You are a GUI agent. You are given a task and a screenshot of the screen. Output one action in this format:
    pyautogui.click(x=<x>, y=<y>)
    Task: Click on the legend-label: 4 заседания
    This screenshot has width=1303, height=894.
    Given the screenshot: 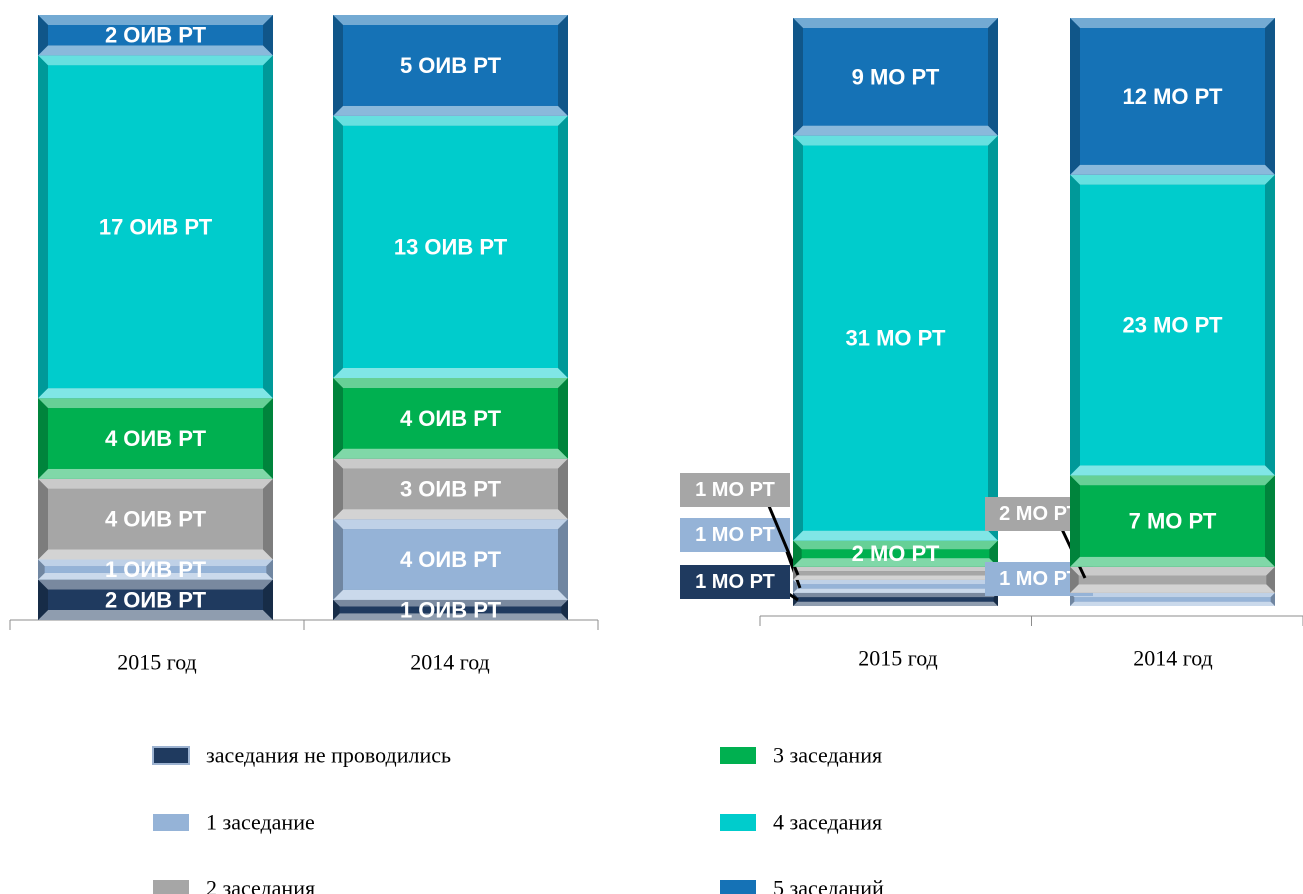 What is the action you would take?
    pyautogui.click(x=827, y=822)
    